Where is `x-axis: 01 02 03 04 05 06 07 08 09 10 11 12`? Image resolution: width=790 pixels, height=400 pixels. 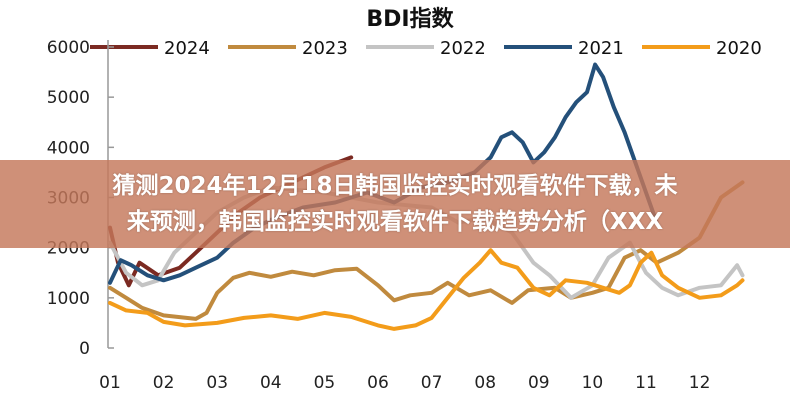 x-axis: 01 02 03 04 05 06 07 08 09 10 11 12 is located at coordinates (404, 383).